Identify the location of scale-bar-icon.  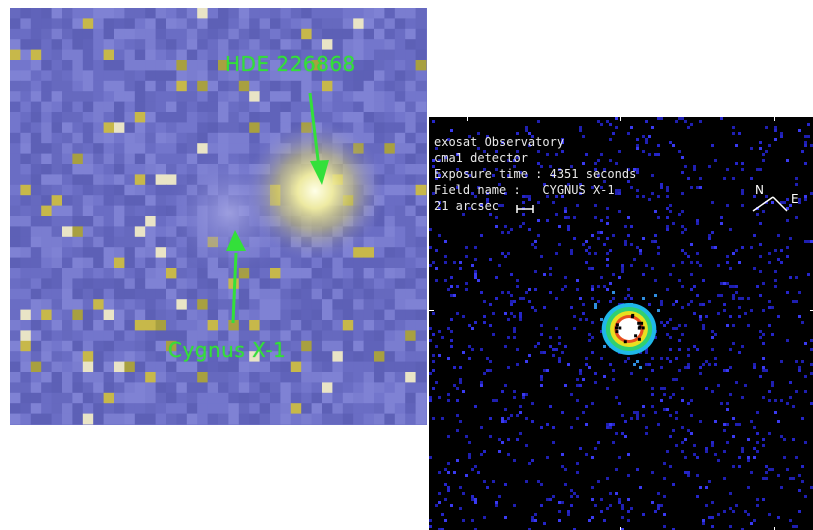
(525, 209).